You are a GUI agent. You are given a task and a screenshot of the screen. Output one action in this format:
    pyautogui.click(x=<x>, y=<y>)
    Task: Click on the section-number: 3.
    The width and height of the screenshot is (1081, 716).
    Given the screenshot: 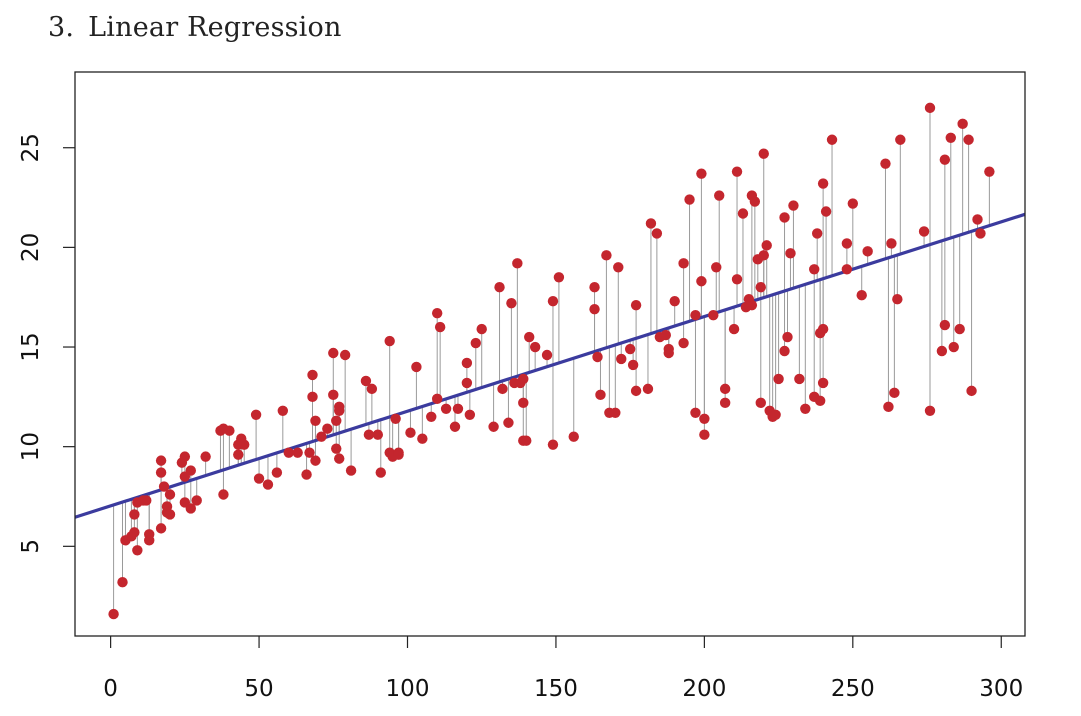 What is the action you would take?
    pyautogui.click(x=61, y=27)
    